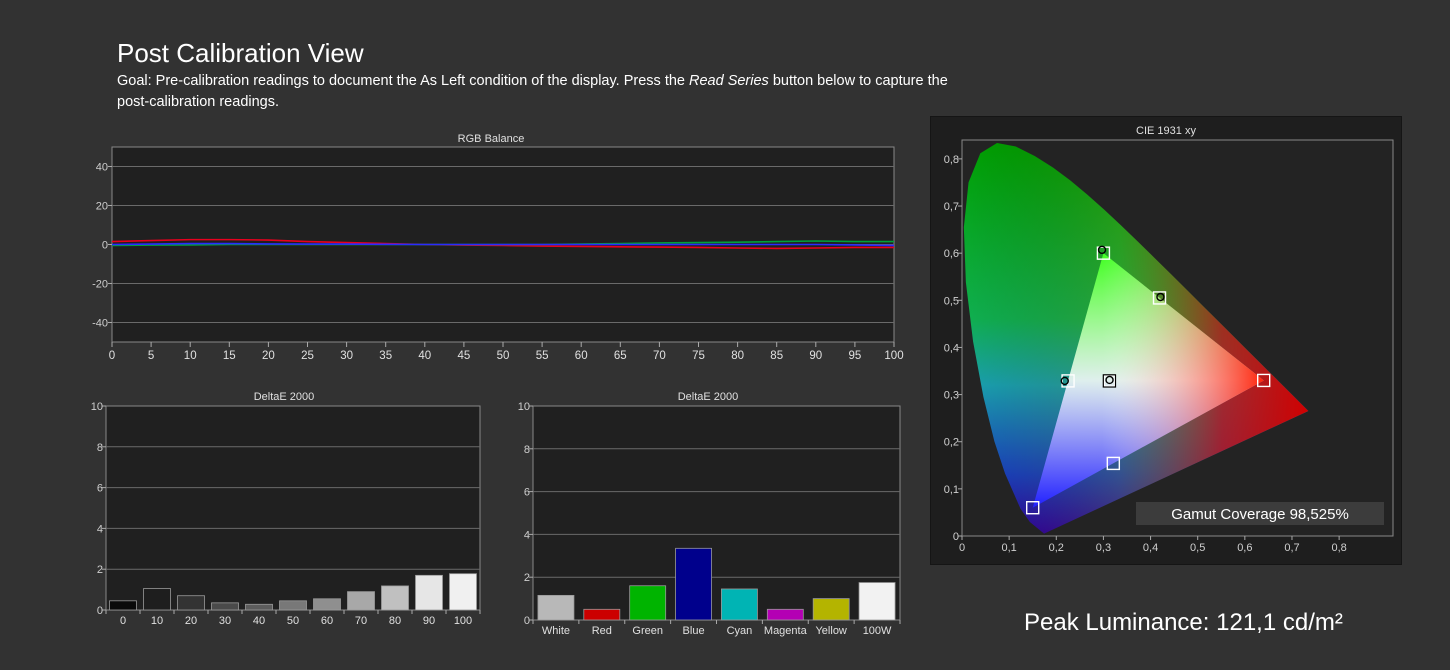 This screenshot has width=1450, height=670. Describe the element at coordinates (527, 578) in the screenshot. I see `de2-ytick-label: 2` at that location.